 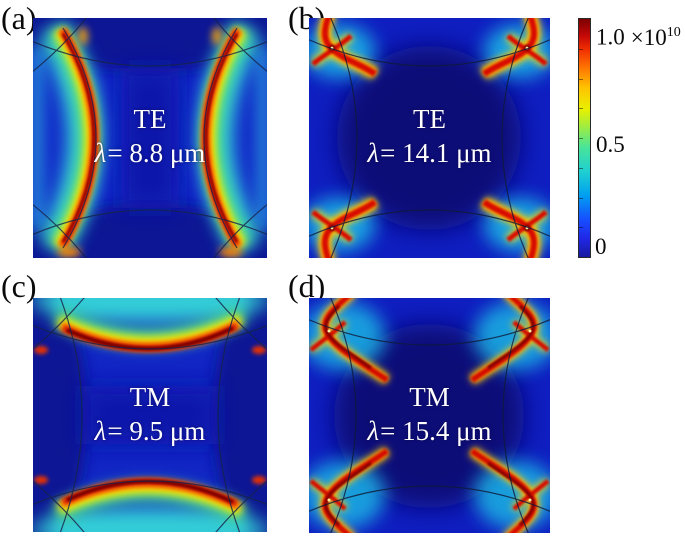 I want to click on colorbar-multiplier: ×10, so click(x=648, y=37).